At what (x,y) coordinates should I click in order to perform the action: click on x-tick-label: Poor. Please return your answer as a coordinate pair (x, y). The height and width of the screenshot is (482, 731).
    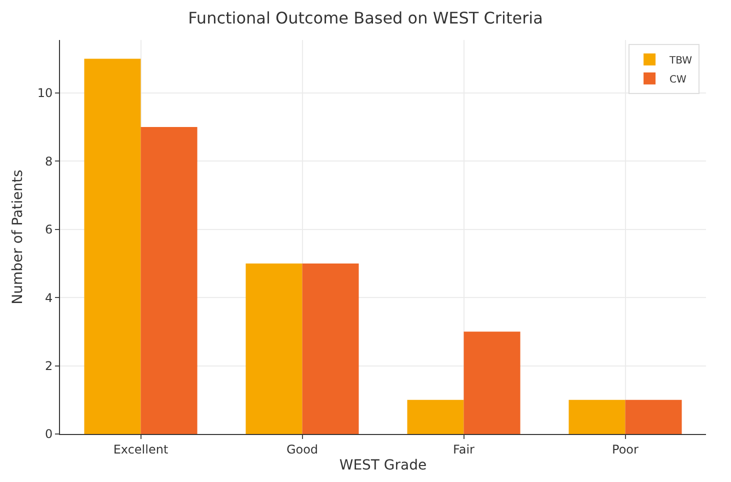
    Looking at the image, I should click on (625, 449).